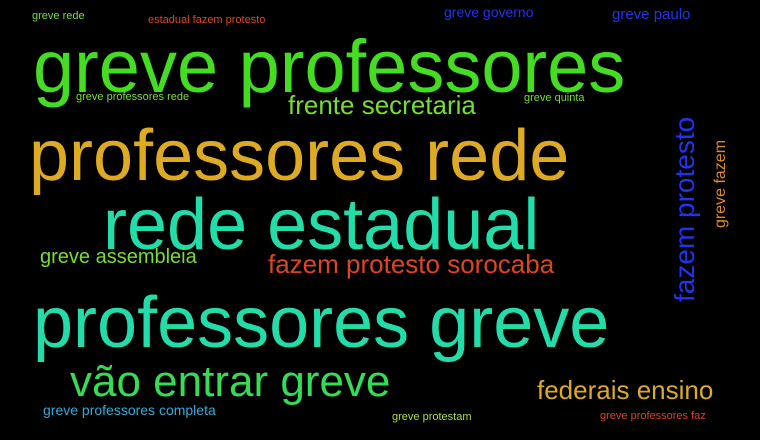 The width and height of the screenshot is (760, 440). I want to click on word-greve-fazem: greve fazem, so click(720, 183).